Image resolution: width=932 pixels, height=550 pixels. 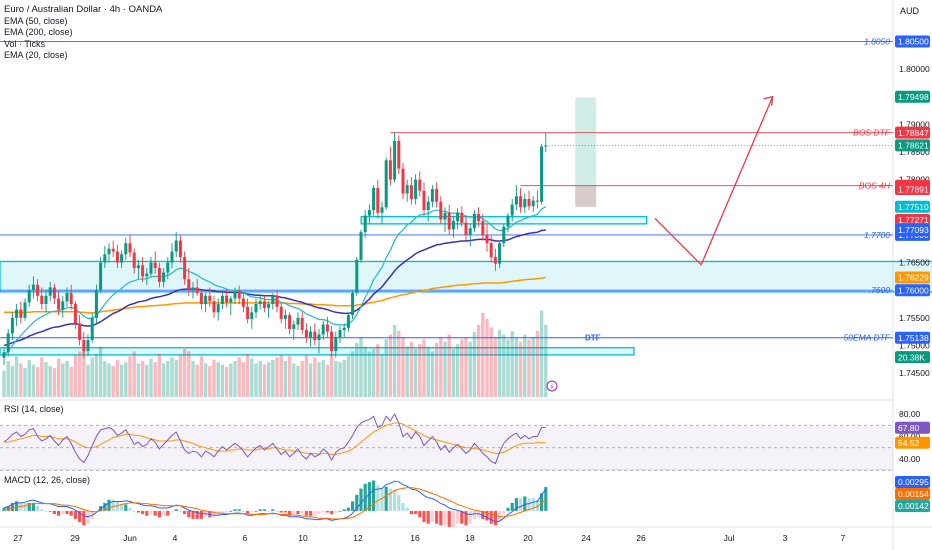 I want to click on ema200-legend: EMA (200, close), so click(x=38, y=32).